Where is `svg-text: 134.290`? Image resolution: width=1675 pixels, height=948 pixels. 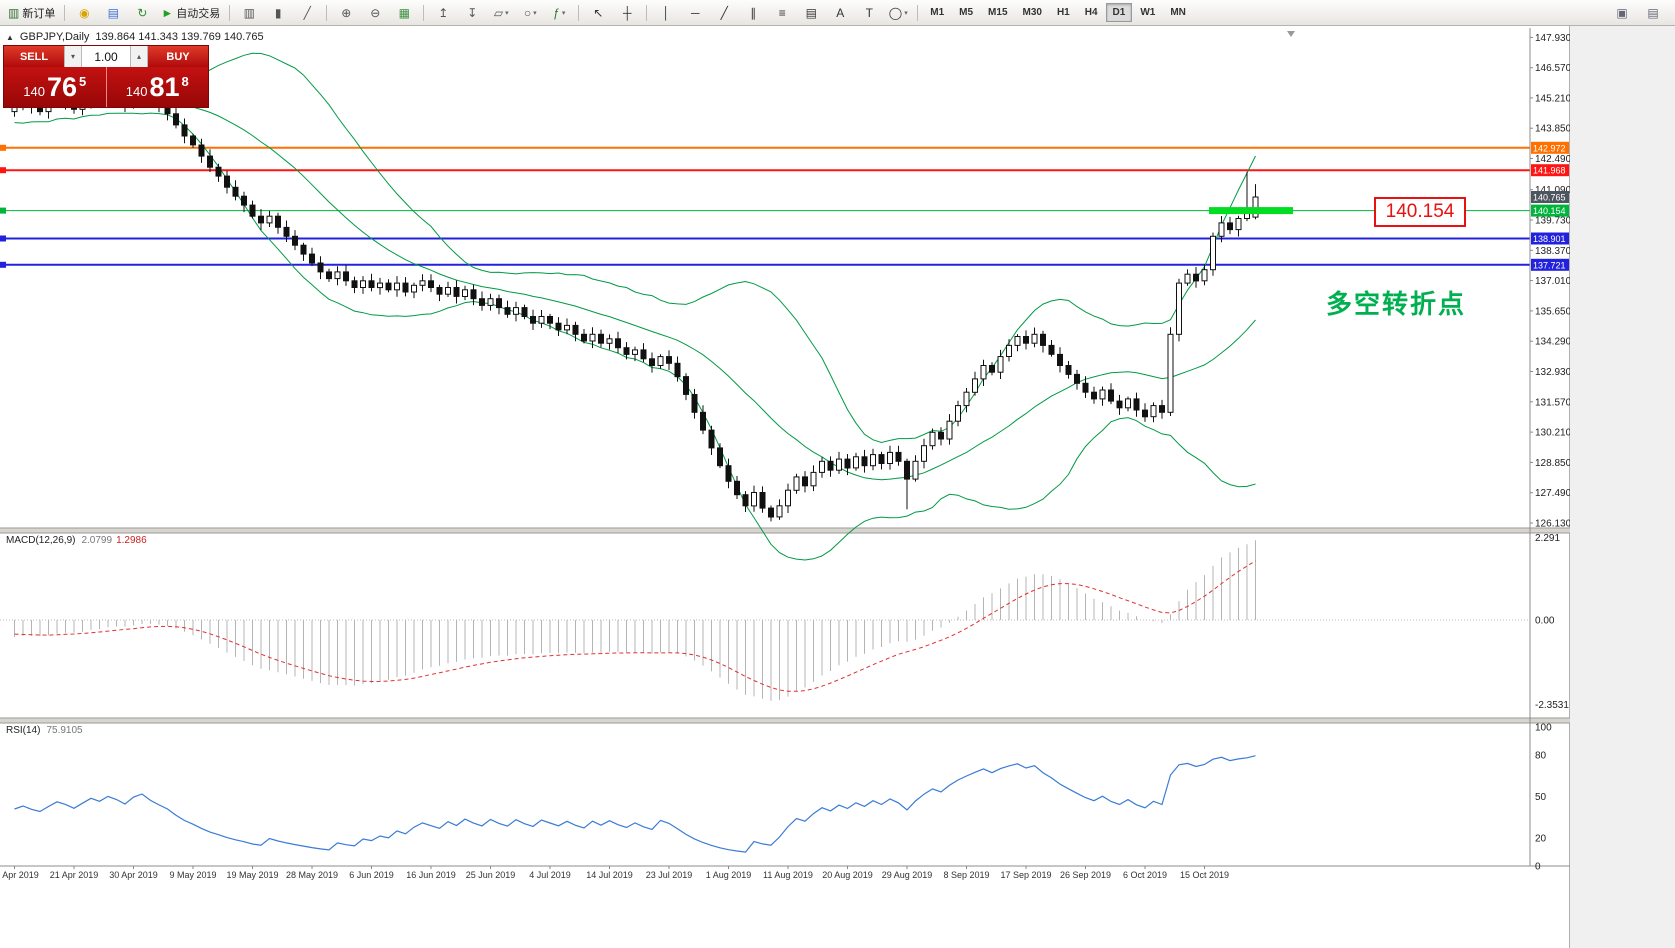
svg-text: 134.290 is located at coordinates (1552, 342).